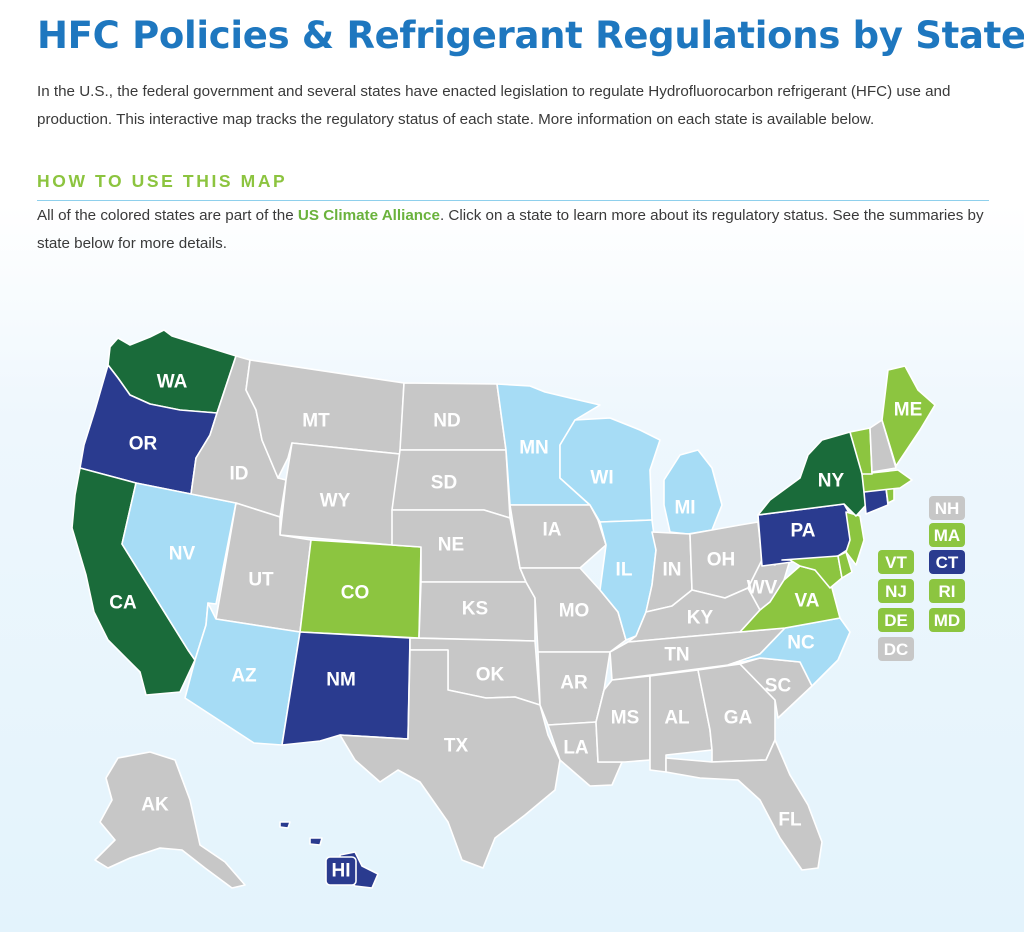 Image resolution: width=1024 pixels, height=932 pixels. Describe the element at coordinates (883, 446) in the screenshot. I see `state-nh` at that location.